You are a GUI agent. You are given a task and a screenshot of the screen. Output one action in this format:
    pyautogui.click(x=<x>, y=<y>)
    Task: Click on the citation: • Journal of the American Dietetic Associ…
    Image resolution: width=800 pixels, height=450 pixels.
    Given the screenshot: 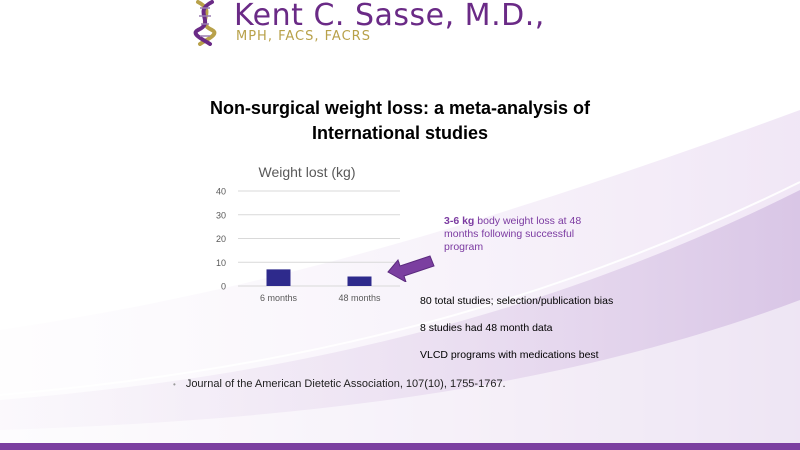 What is the action you would take?
    pyautogui.click(x=339, y=384)
    